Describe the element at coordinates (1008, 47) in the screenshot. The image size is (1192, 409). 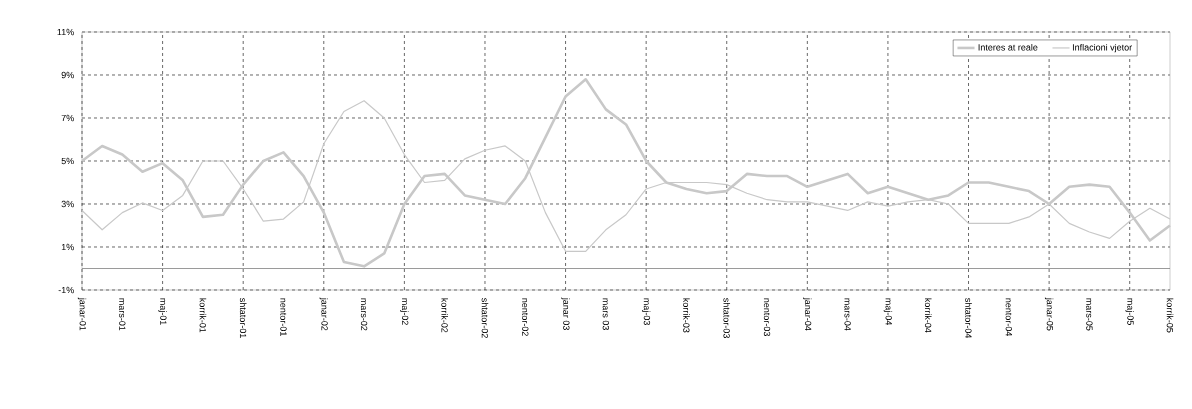
I see `legend-label: Interes at reale` at that location.